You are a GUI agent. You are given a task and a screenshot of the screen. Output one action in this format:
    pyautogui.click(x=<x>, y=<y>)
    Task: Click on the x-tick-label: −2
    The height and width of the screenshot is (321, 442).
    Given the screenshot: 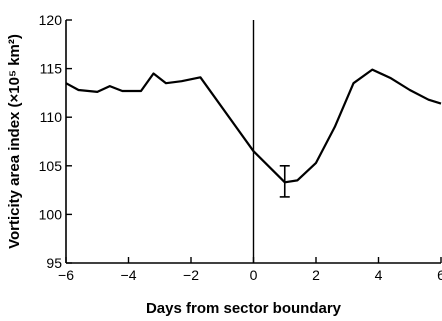 What is the action you would take?
    pyautogui.click(x=191, y=275)
    